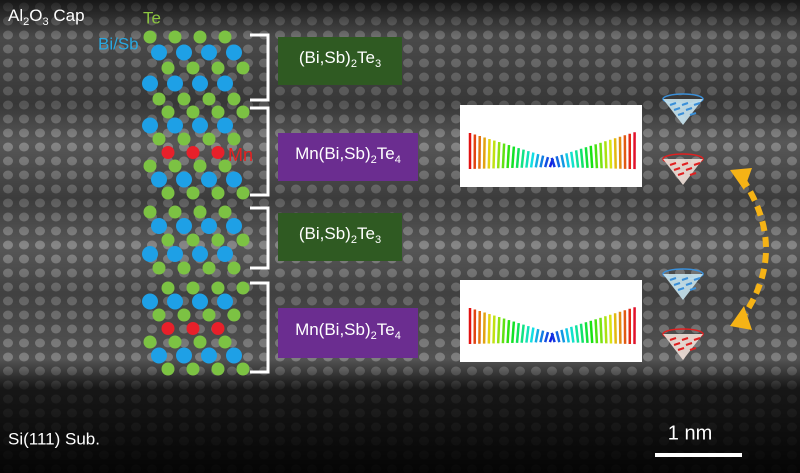 This screenshot has width=800, height=473. Describe the element at coordinates (35, 15) in the screenshot. I see `text-part: O` at that location.